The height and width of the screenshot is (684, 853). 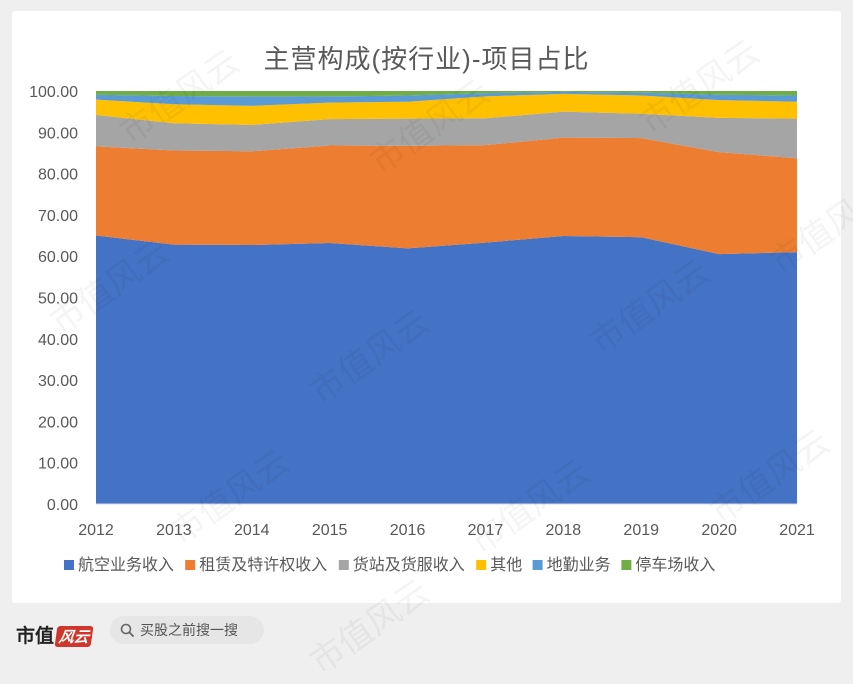 What do you see at coordinates (426, 631) in the screenshot?
I see `footer-bar: 市值 风云 买股之前搜一搜` at bounding box center [426, 631].